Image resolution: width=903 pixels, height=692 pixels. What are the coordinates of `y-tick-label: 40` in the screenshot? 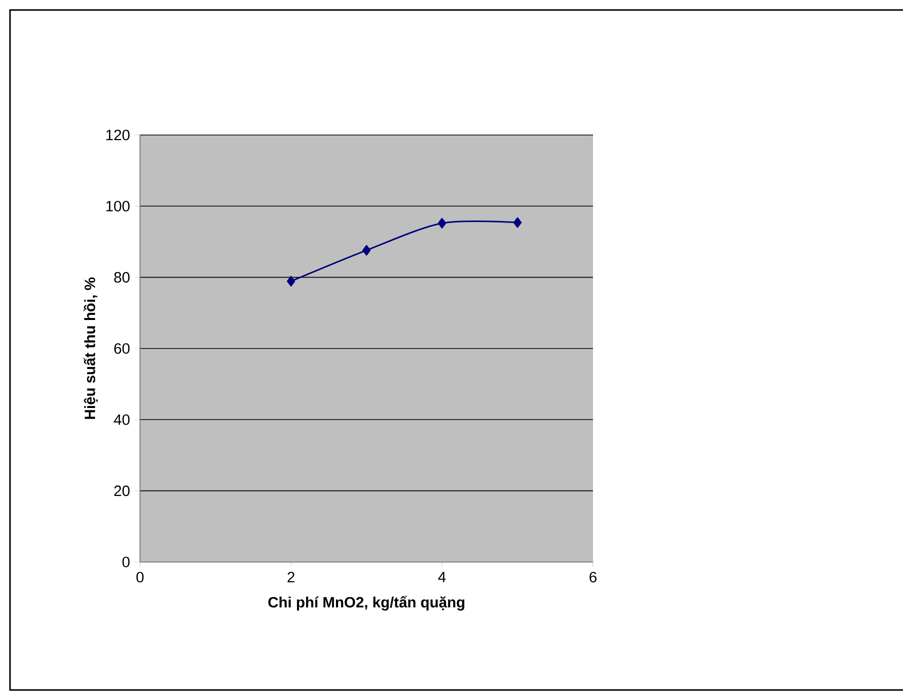 It's located at (122, 419).